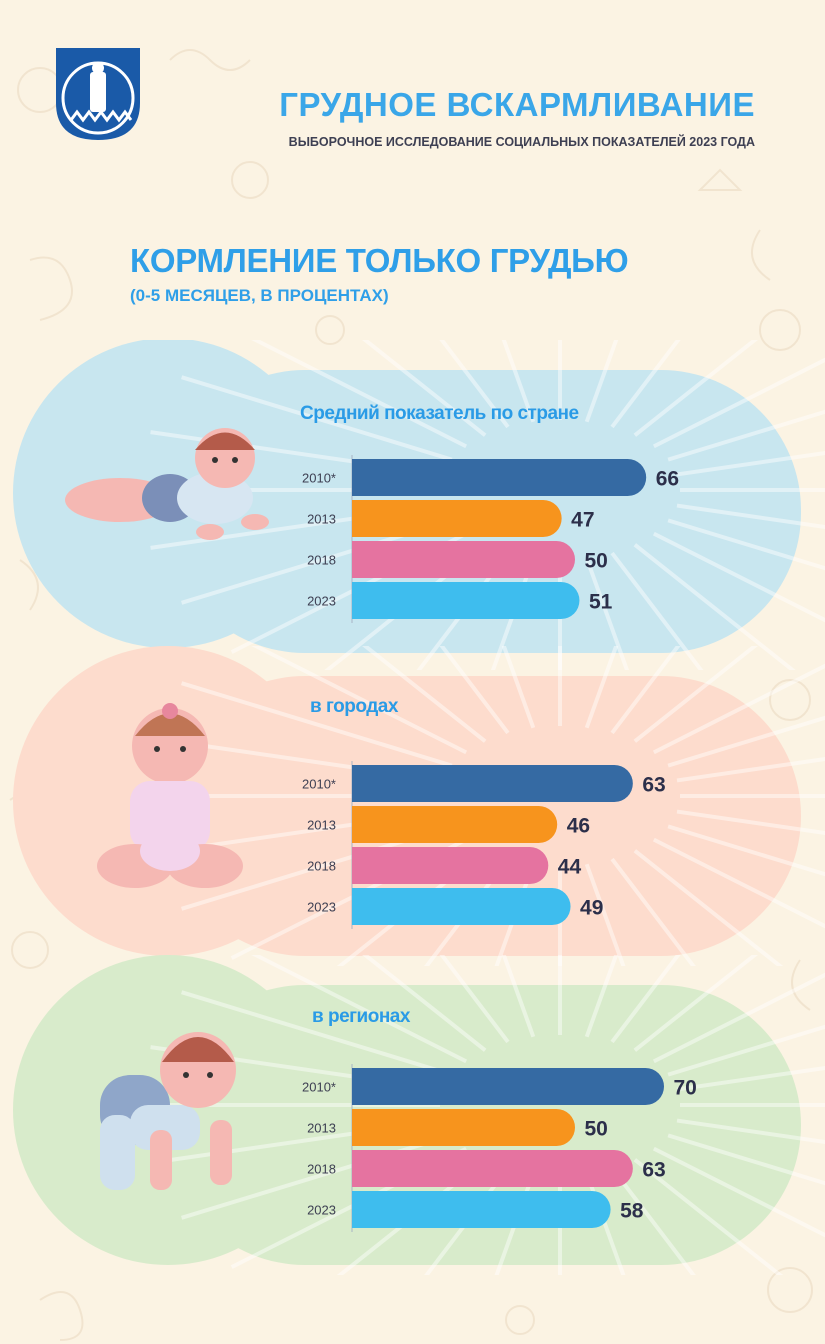  I want to click on page-title: ГРУДНОЕ ВСКАРМЛИВАНИЕ, so click(517, 104).